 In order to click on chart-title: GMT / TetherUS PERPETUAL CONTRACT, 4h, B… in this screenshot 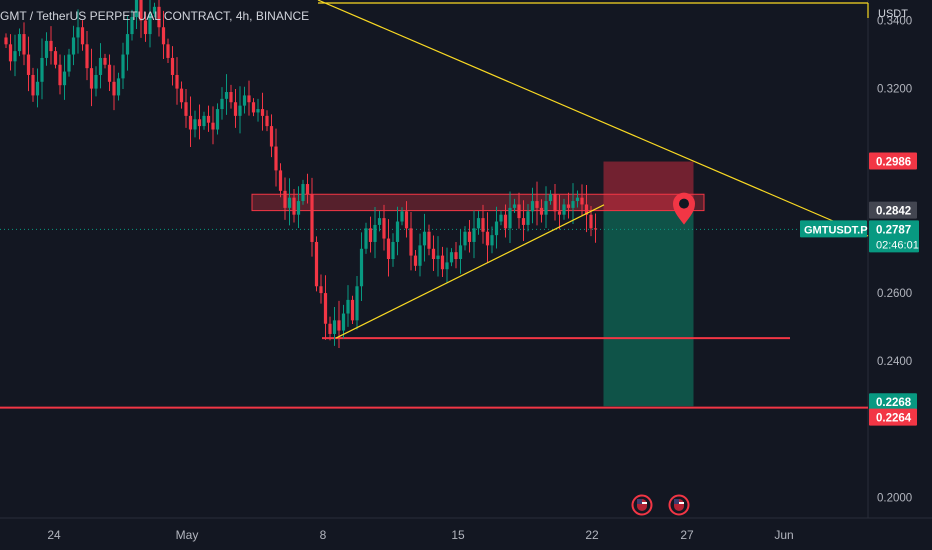, I will do `click(155, 16)`.